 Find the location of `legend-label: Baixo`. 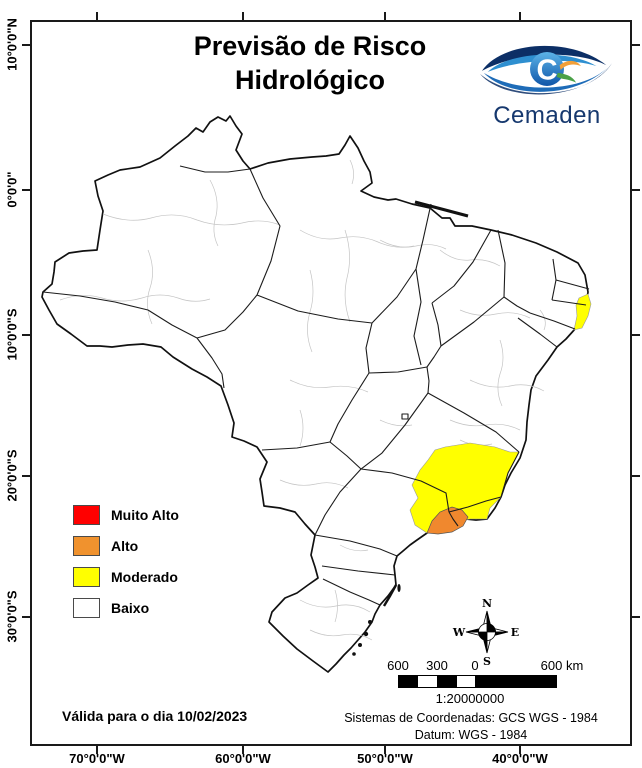

legend-label: Baixo is located at coordinates (130, 608).